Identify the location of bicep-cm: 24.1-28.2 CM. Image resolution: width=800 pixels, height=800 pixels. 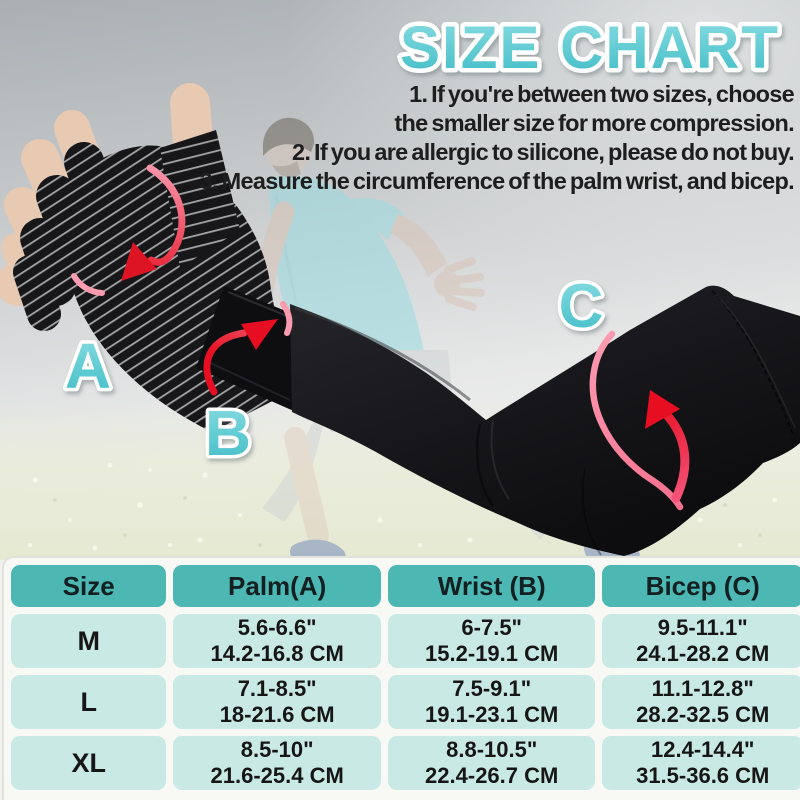
(703, 653).